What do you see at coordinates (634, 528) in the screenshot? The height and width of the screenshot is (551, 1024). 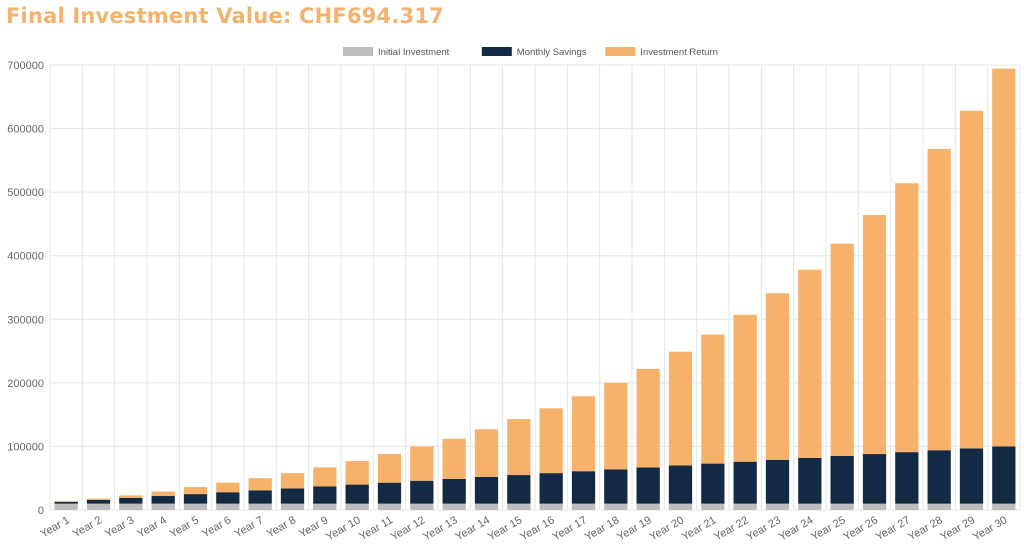 I see `x-tick-label: Year 19` at bounding box center [634, 528].